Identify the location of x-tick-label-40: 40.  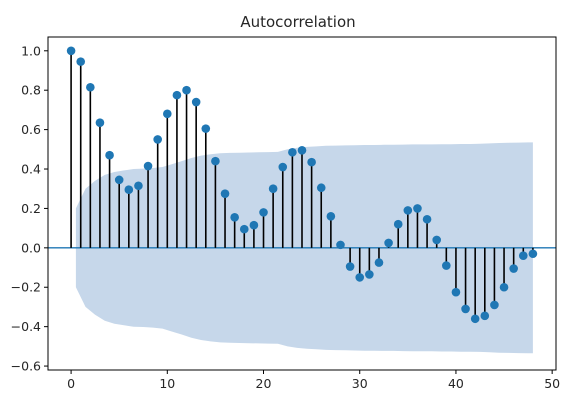
(456, 383).